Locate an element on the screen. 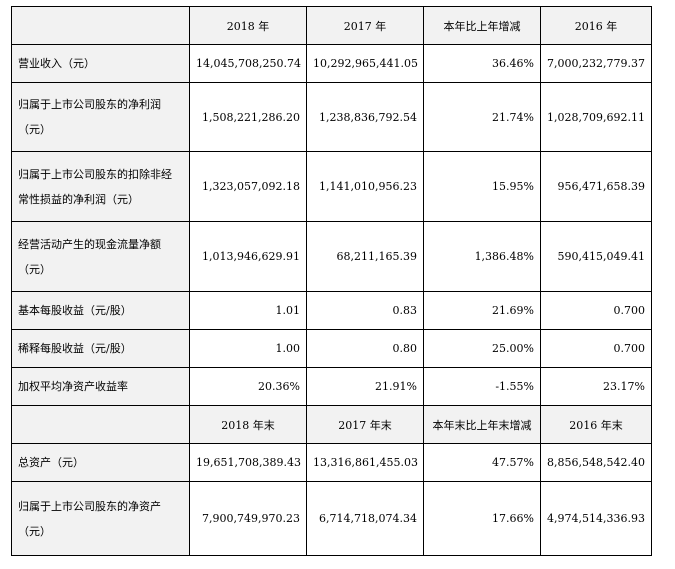 The image size is (675, 569). column-header-2017: 2017 年 is located at coordinates (365, 25).